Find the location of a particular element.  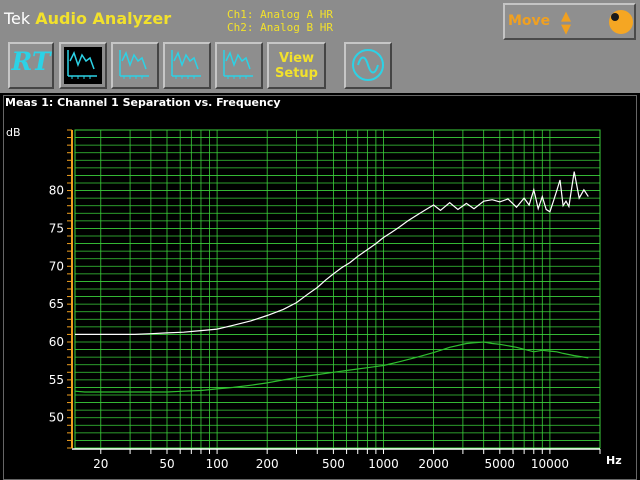

x-axis-label: Hz is located at coordinates (614, 460).